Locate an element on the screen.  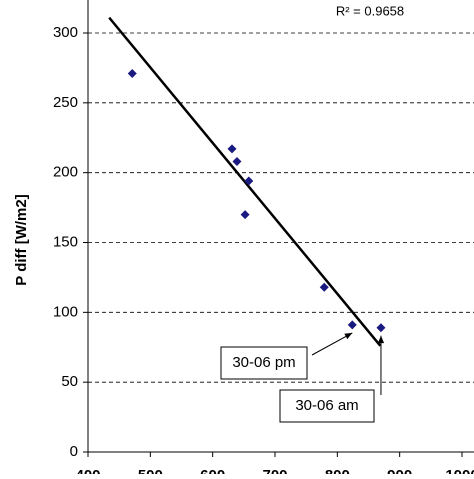
x-tick-label: 900 is located at coordinates (399, 470).